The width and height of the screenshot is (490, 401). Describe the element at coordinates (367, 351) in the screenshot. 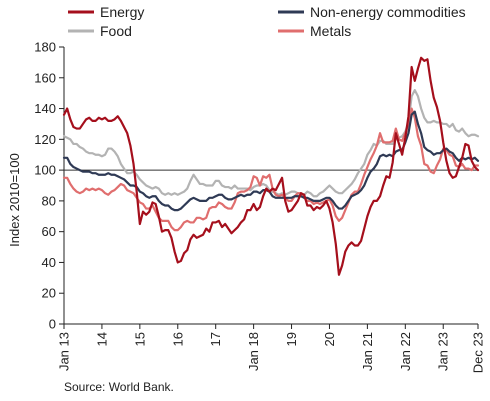

I see `x-tick-label: Jan 21` at that location.